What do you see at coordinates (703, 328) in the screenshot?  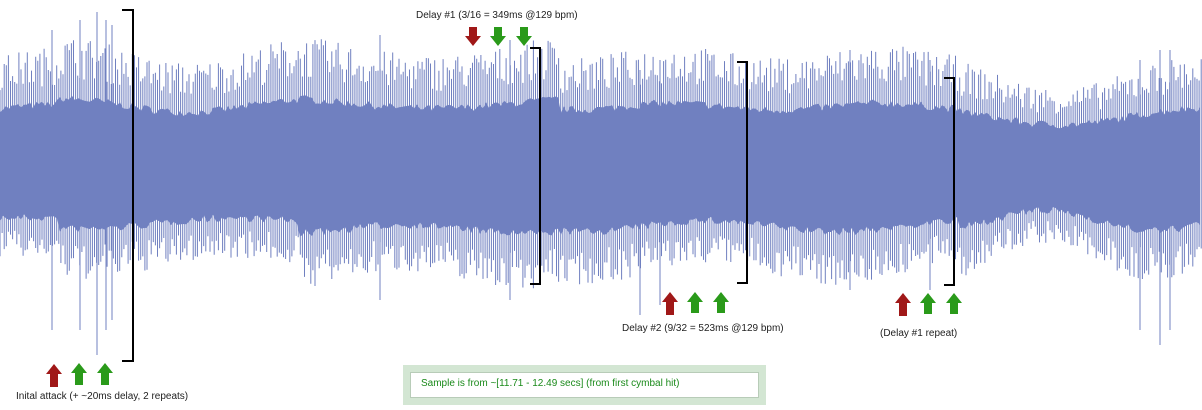 I see `delay-2-label: Delay #2 (9/32 = 523ms @129 bpm)` at bounding box center [703, 328].